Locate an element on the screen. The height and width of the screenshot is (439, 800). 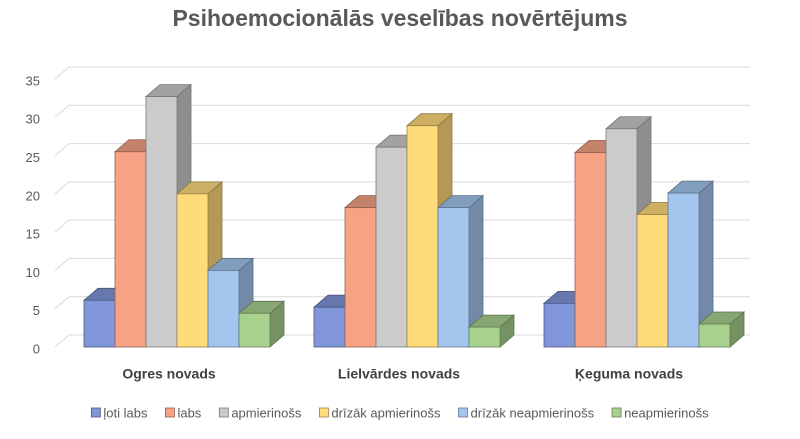
y-tick-label: 15 is located at coordinates (33, 234).